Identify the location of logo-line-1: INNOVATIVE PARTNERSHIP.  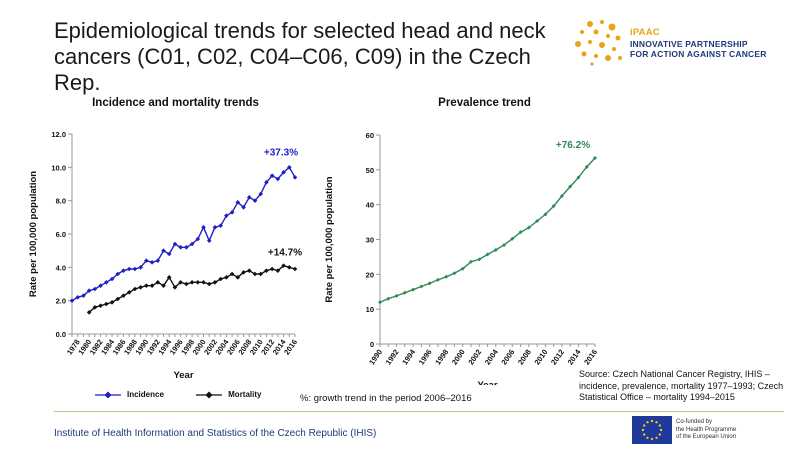
(689, 43).